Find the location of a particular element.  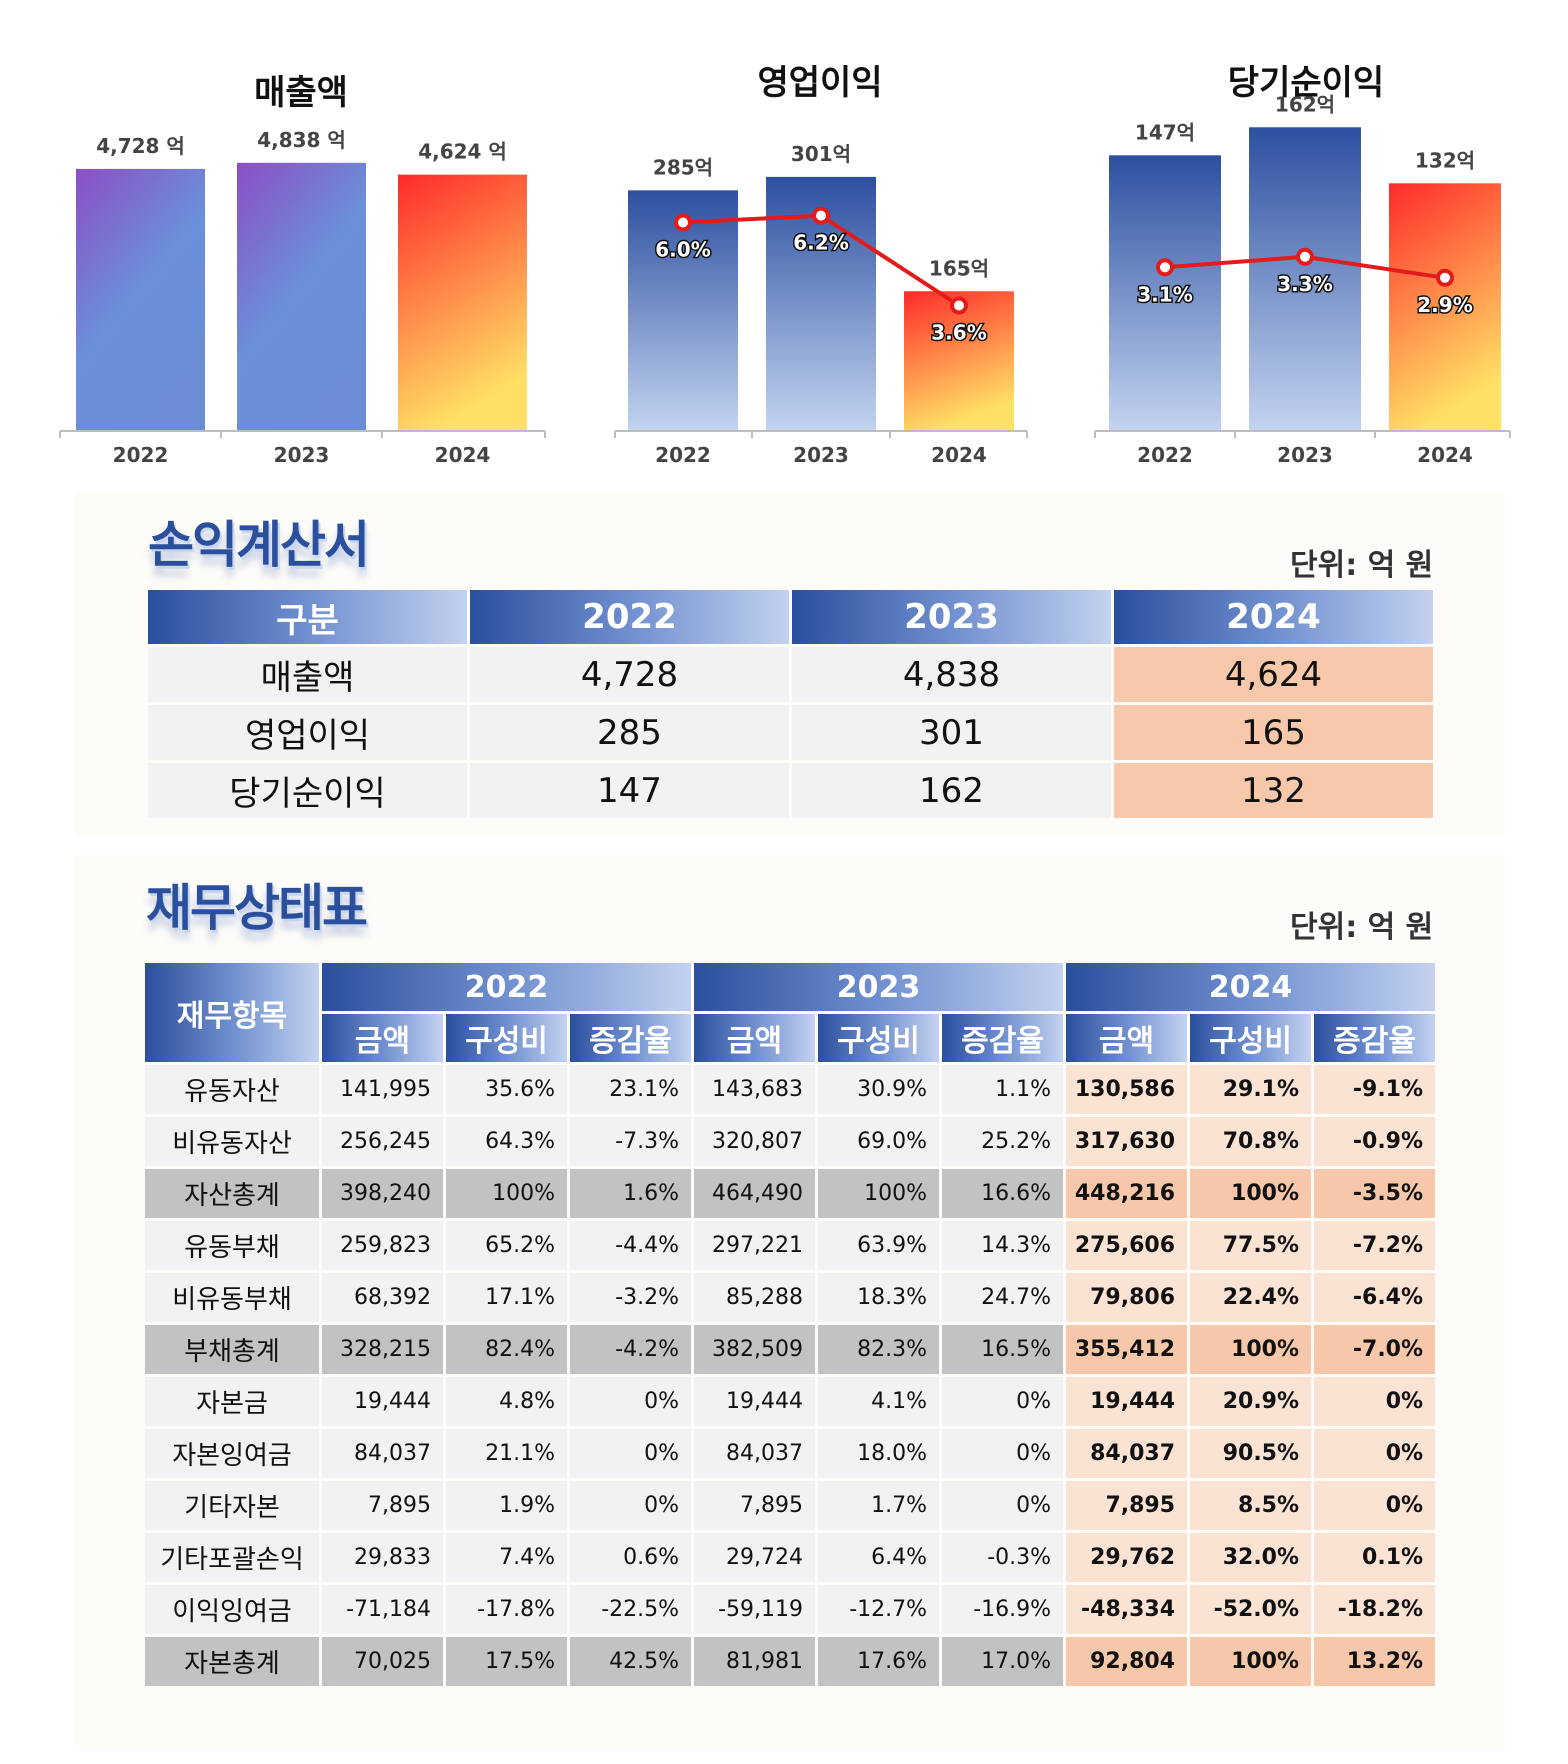

income-statement-row: 매출액 4,728 4,838 4,624 is located at coordinates (790, 674).